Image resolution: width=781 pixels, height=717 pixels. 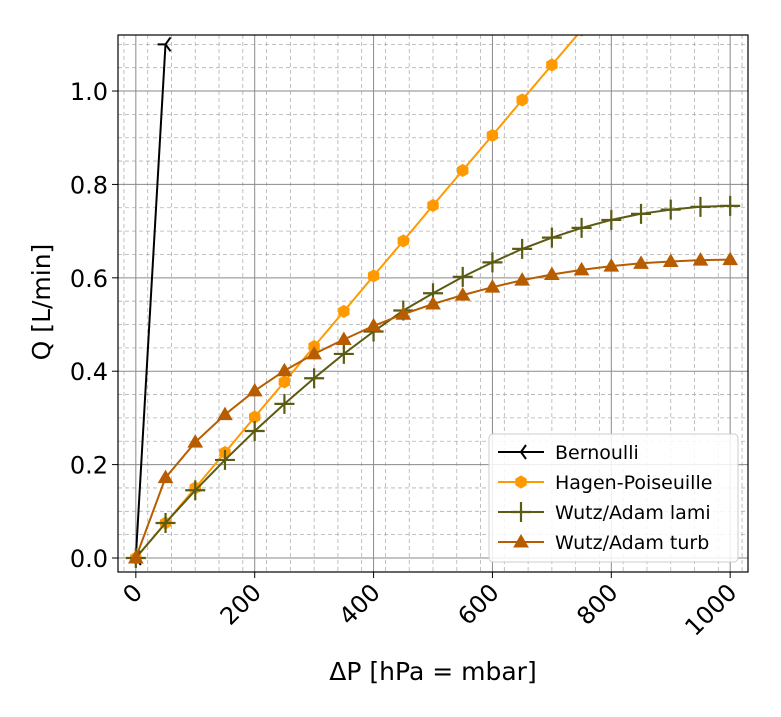 I want to click on y-tick-label: 1.0, so click(x=89, y=92).